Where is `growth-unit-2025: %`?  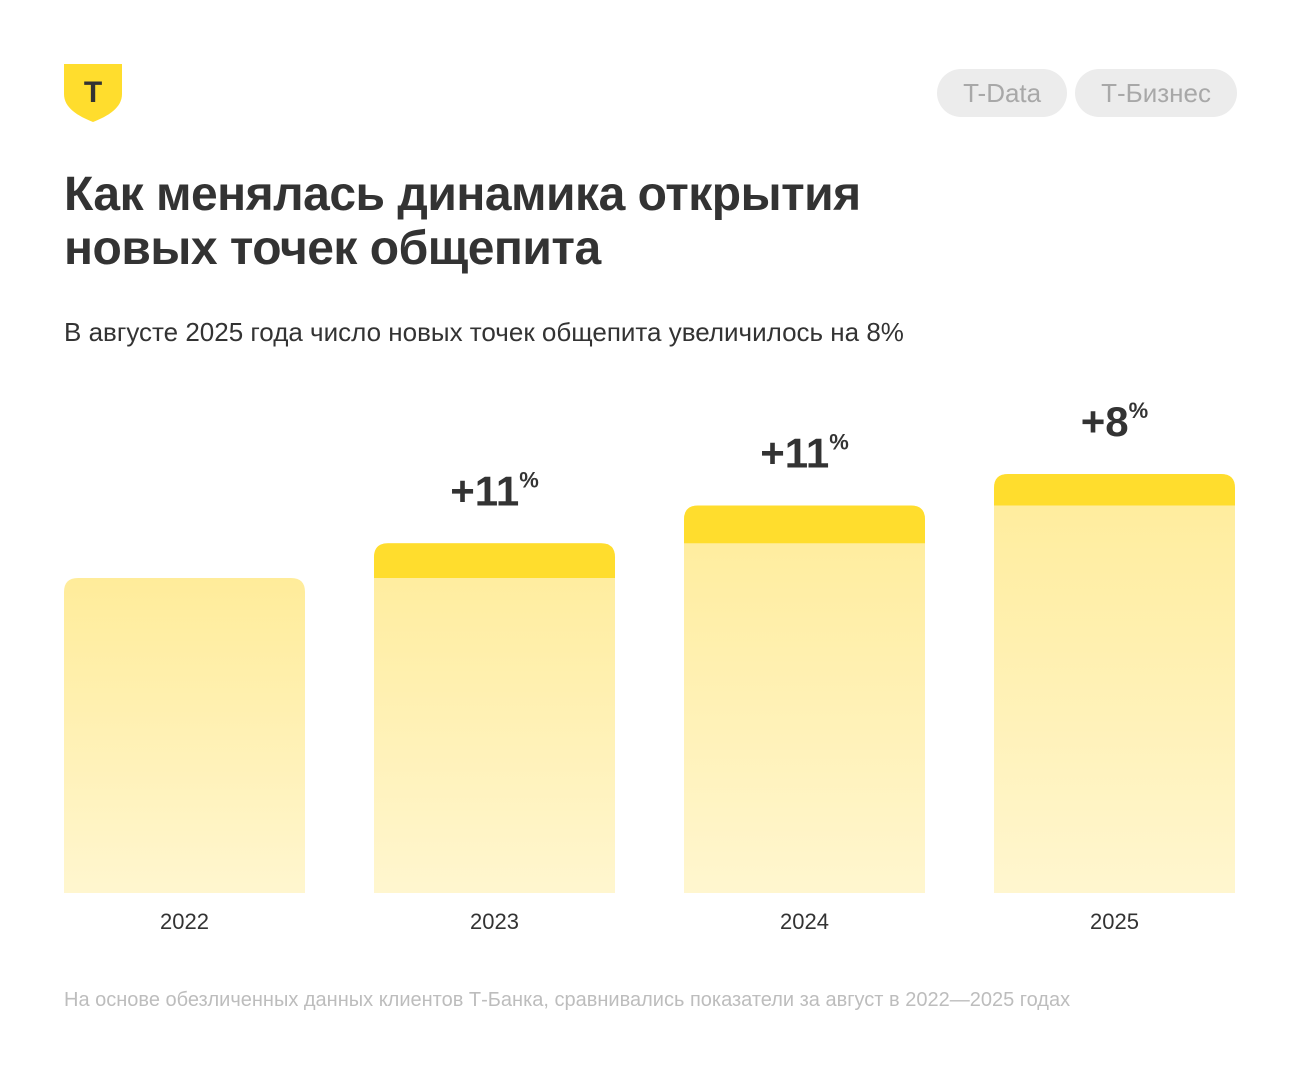 growth-unit-2025: % is located at coordinates (1139, 410).